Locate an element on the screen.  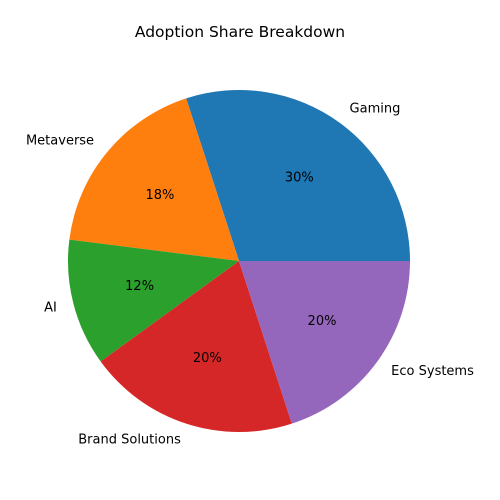
pie-slice-eco-systems is located at coordinates (324, 342).